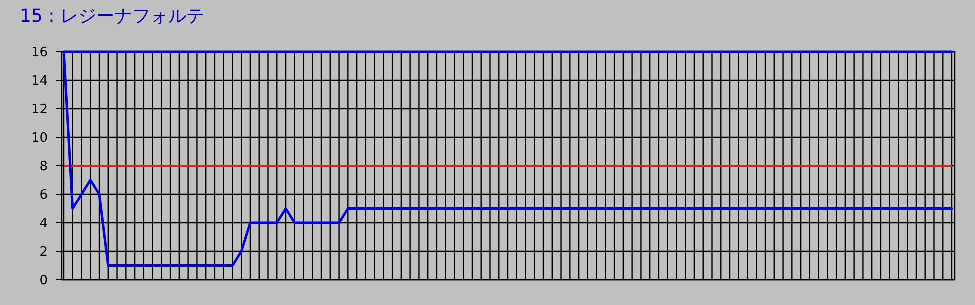 This screenshot has height=305, width=975. What do you see at coordinates (44, 224) in the screenshot?
I see `y-tick-label: 4` at bounding box center [44, 224].